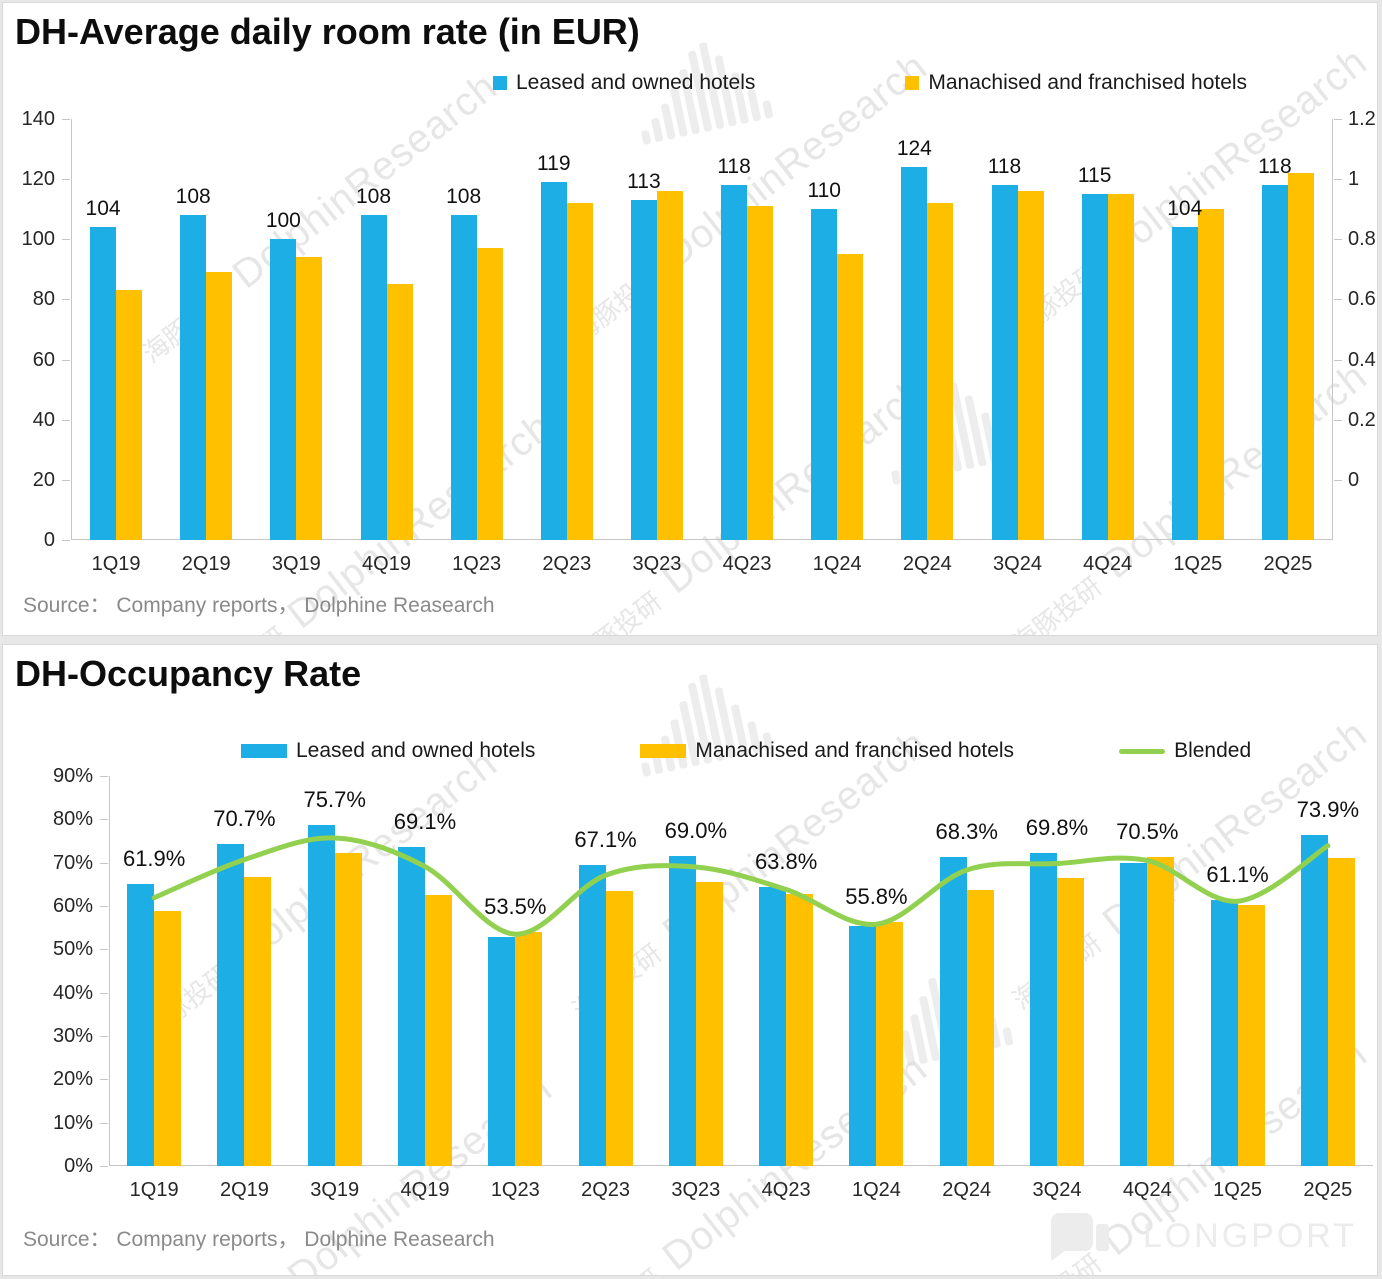 The image size is (1382, 1279). I want to click on x-axis-label: 3Q23, so click(696, 1190).